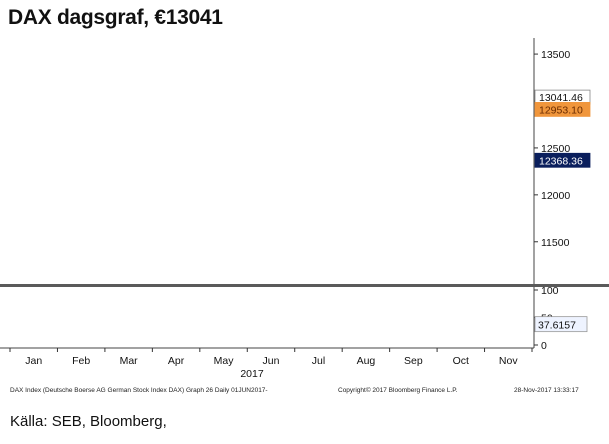 This screenshot has height=444, width=609. Describe the element at coordinates (224, 361) in the screenshot. I see `x-tick-label: May` at that location.